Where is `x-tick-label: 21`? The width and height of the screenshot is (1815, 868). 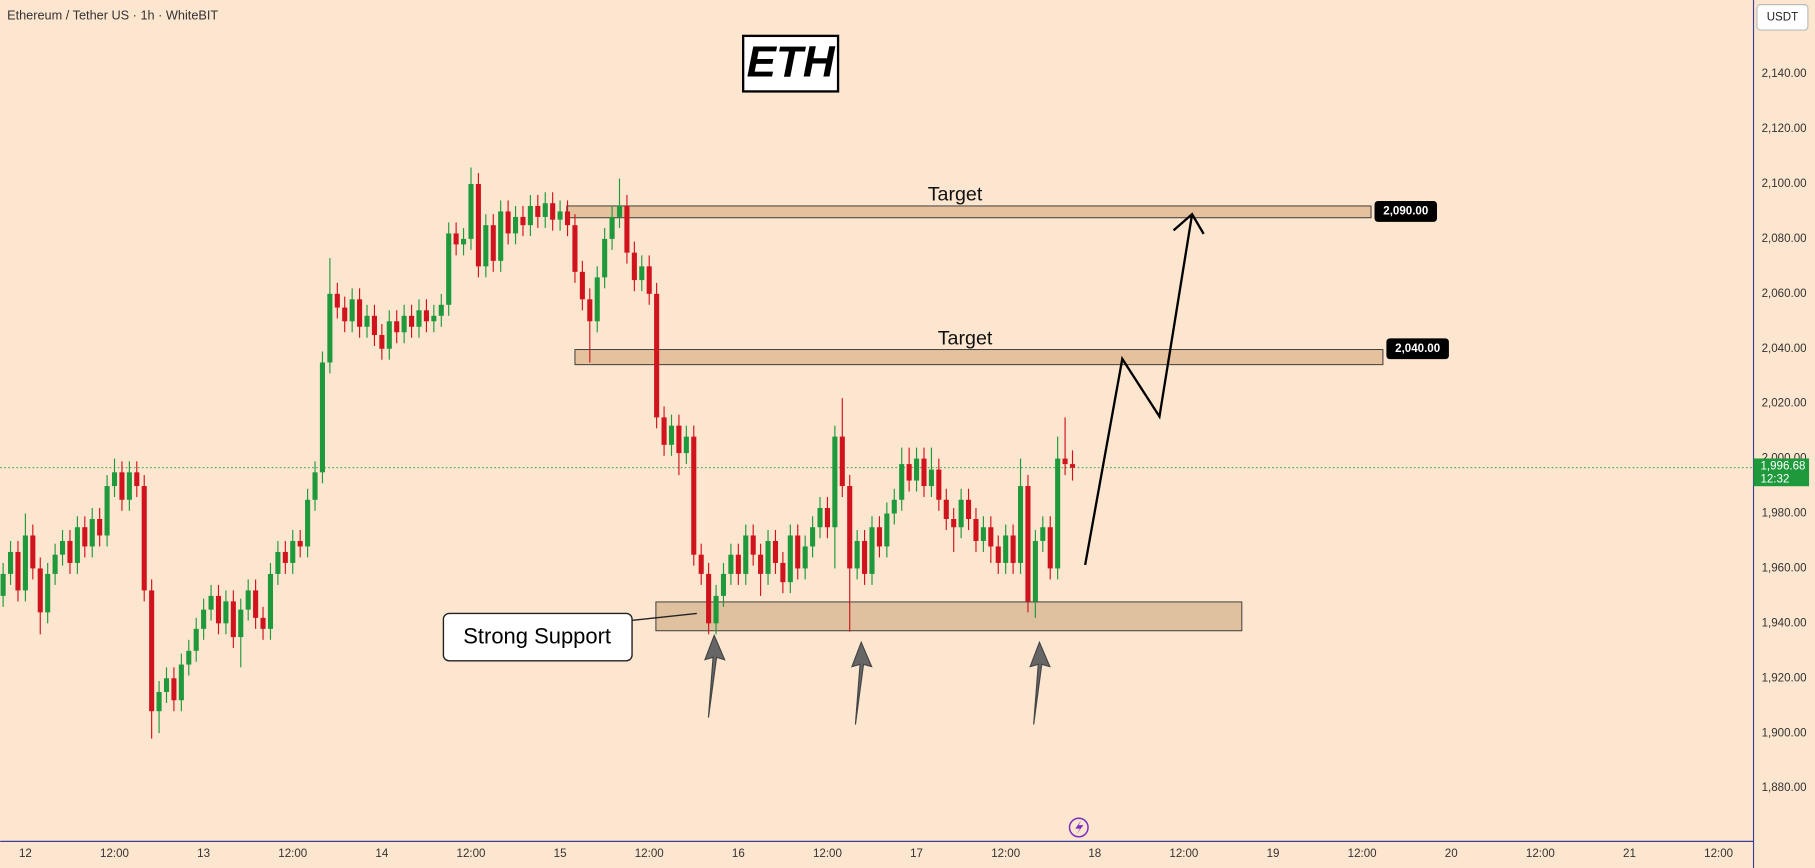
x-tick-label: 21 is located at coordinates (1629, 854).